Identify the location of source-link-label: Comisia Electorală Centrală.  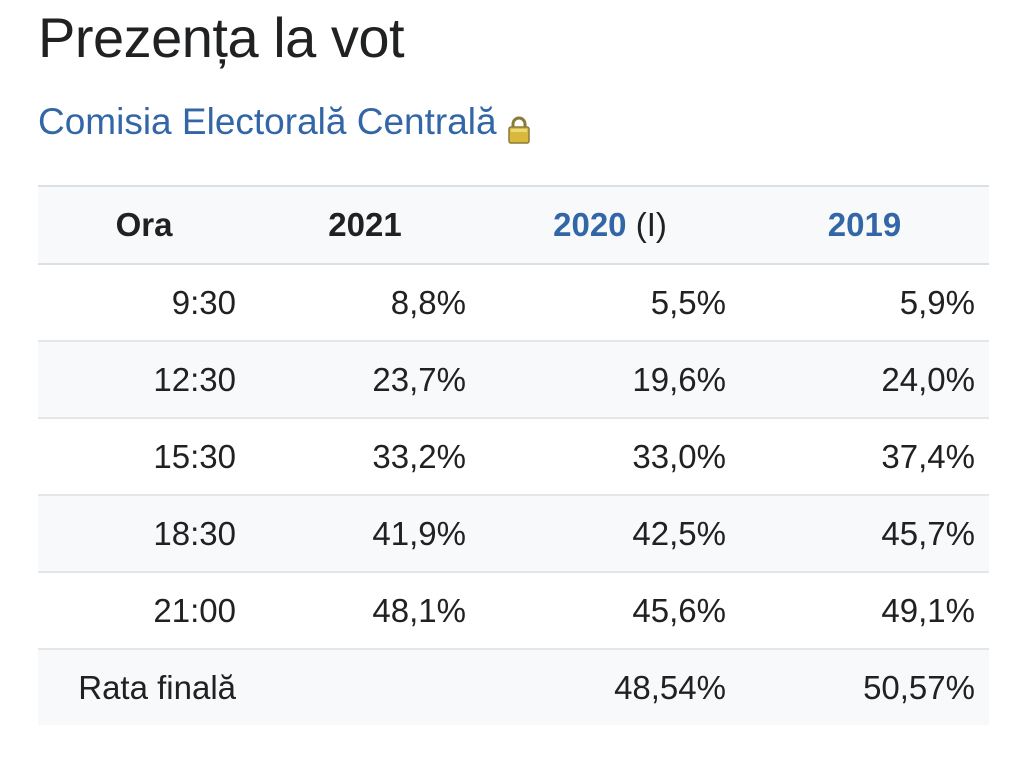
(267, 121).